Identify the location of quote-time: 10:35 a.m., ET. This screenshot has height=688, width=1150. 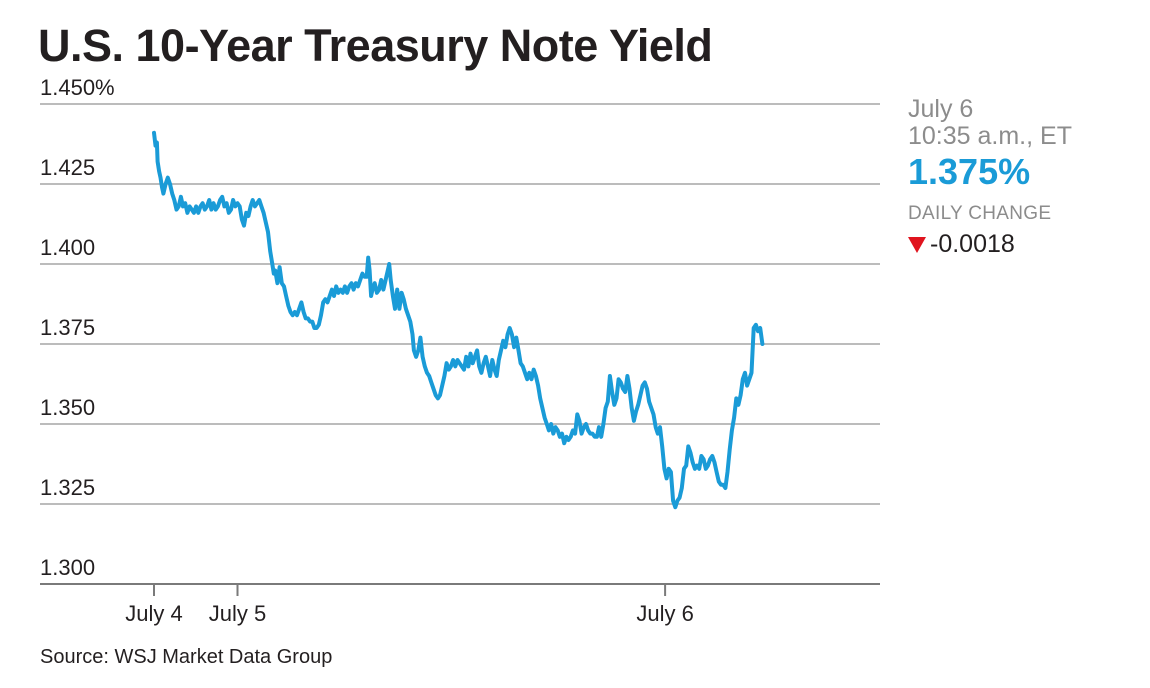
(990, 136).